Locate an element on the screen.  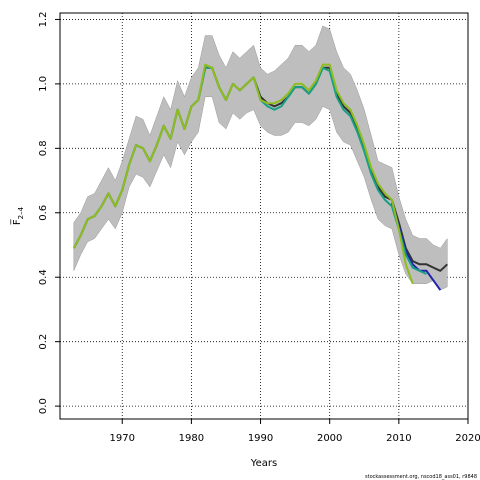
y-tick-label-1: 0.2 is located at coordinates (43, 342).